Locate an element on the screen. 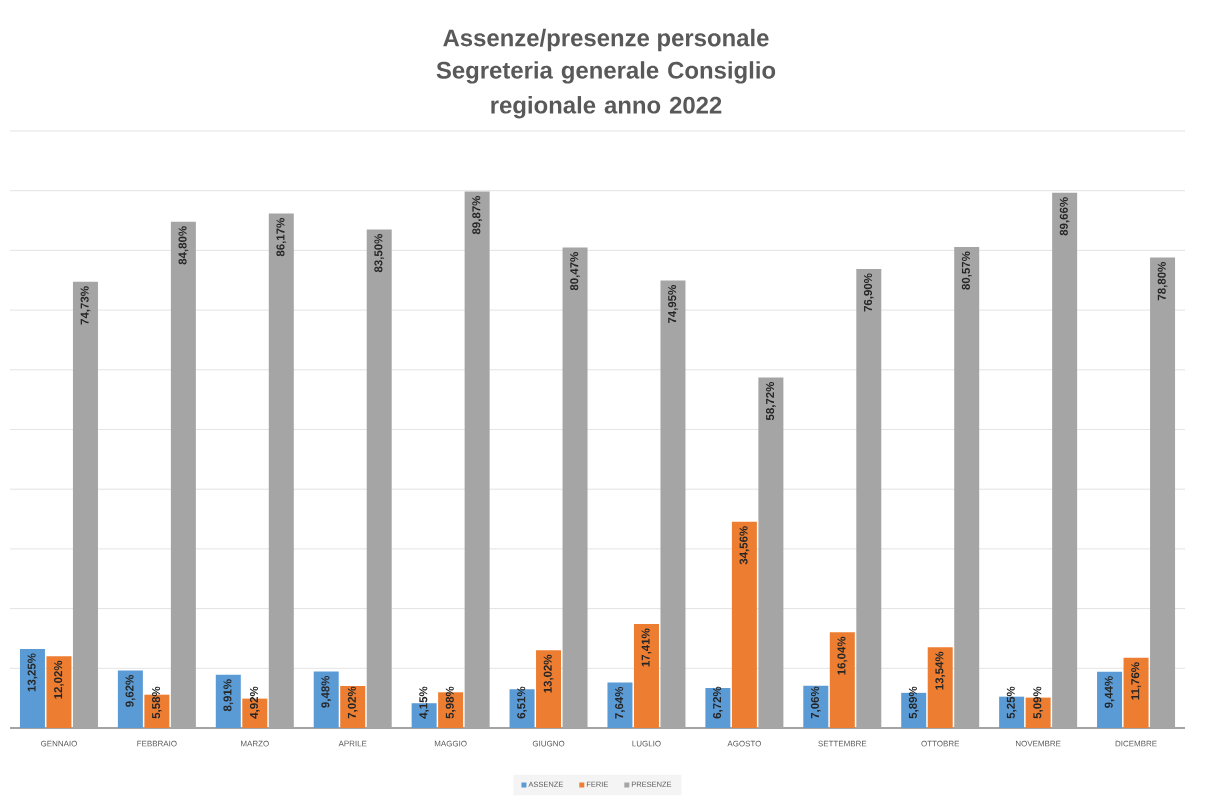  data-label: 80,57% is located at coordinates (966, 270).